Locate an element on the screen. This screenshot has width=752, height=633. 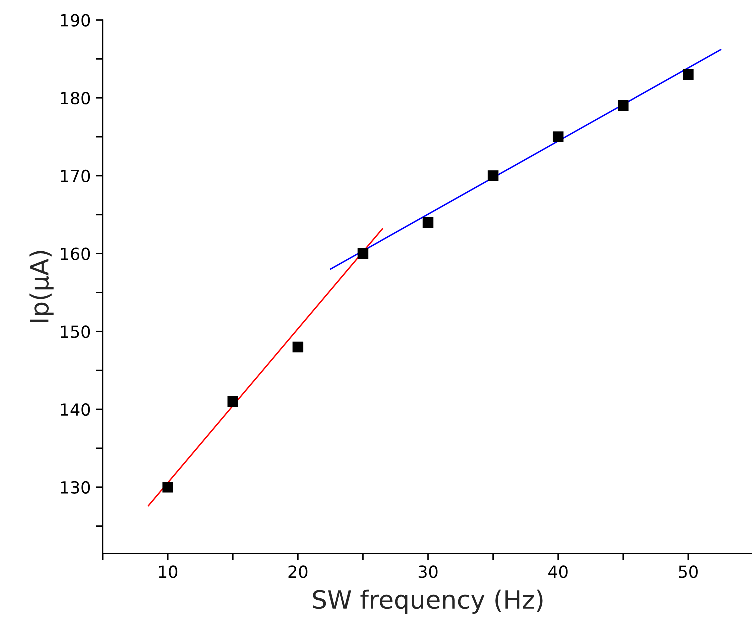
x-tick-label: 40 is located at coordinates (558, 572).